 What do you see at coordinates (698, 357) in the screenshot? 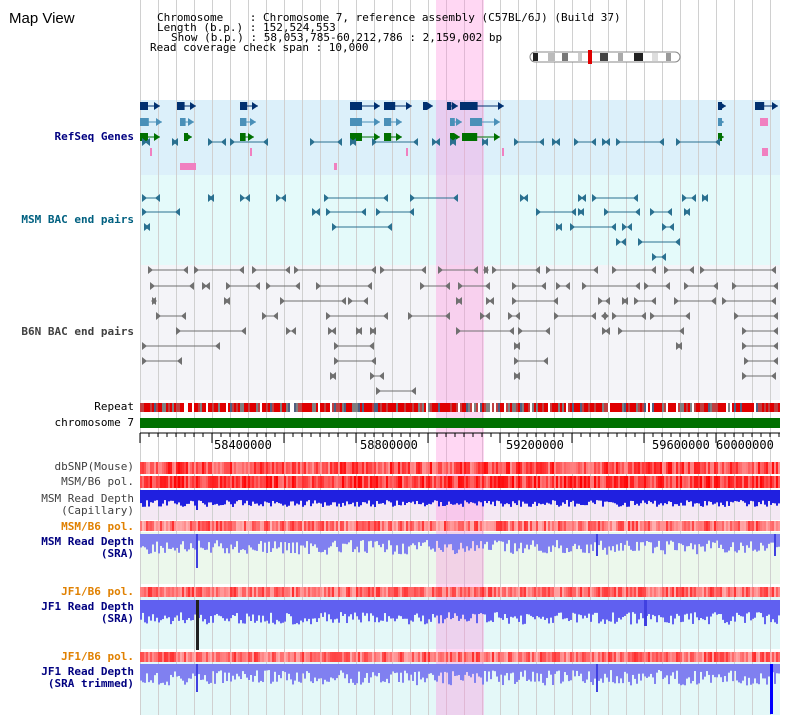
I see `grid-line` at bounding box center [698, 357].